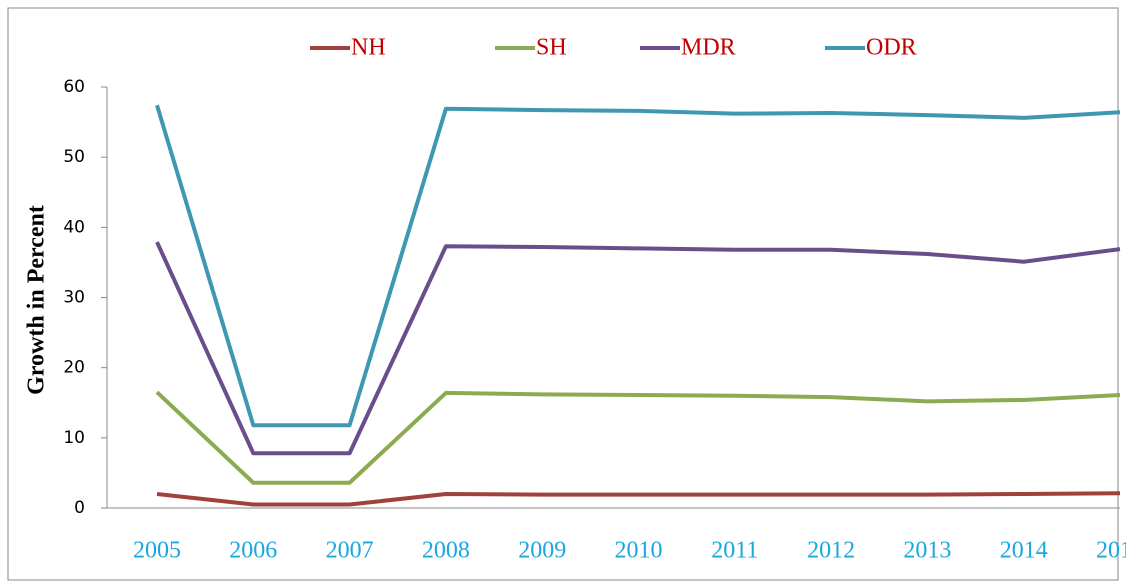 This screenshot has height=584, width=1126. Describe the element at coordinates (831, 551) in the screenshot. I see `x-tick-label: 2012` at that location.